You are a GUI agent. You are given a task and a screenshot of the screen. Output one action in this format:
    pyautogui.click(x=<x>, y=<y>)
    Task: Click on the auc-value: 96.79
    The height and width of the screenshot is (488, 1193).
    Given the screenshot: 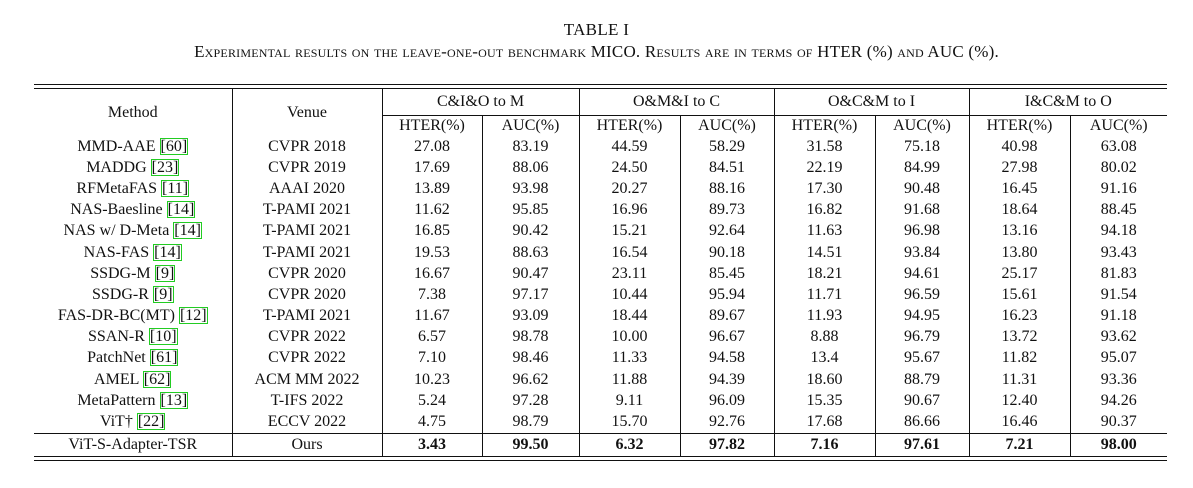 What is the action you would take?
    pyautogui.click(x=922, y=337)
    